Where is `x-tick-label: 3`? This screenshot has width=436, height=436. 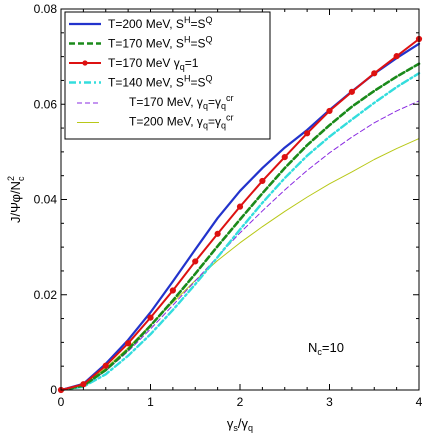 x-tick-label: 3 is located at coordinates (329, 402).